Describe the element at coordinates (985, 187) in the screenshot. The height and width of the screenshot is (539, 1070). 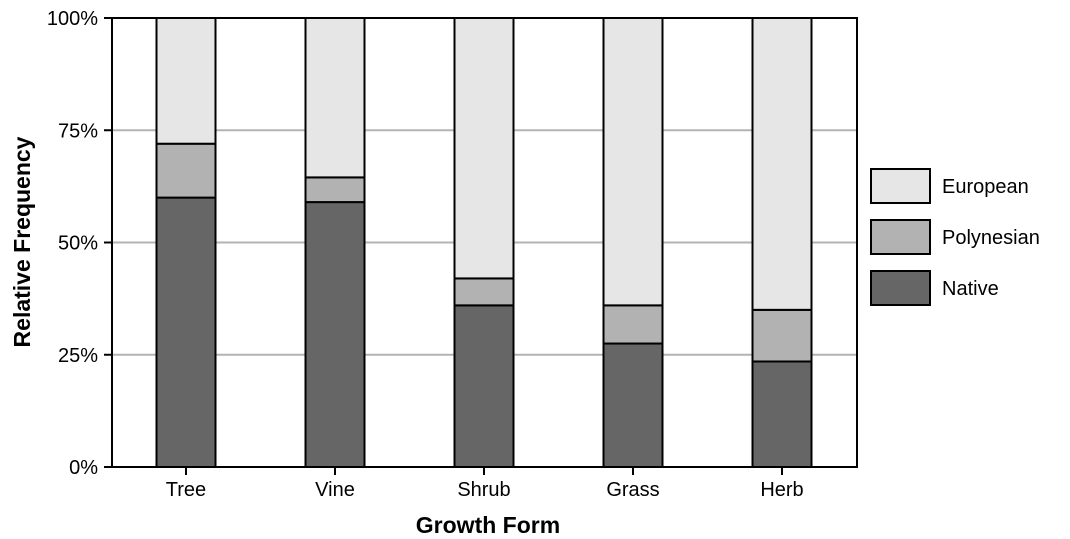
I see `legend-label-european: European` at that location.